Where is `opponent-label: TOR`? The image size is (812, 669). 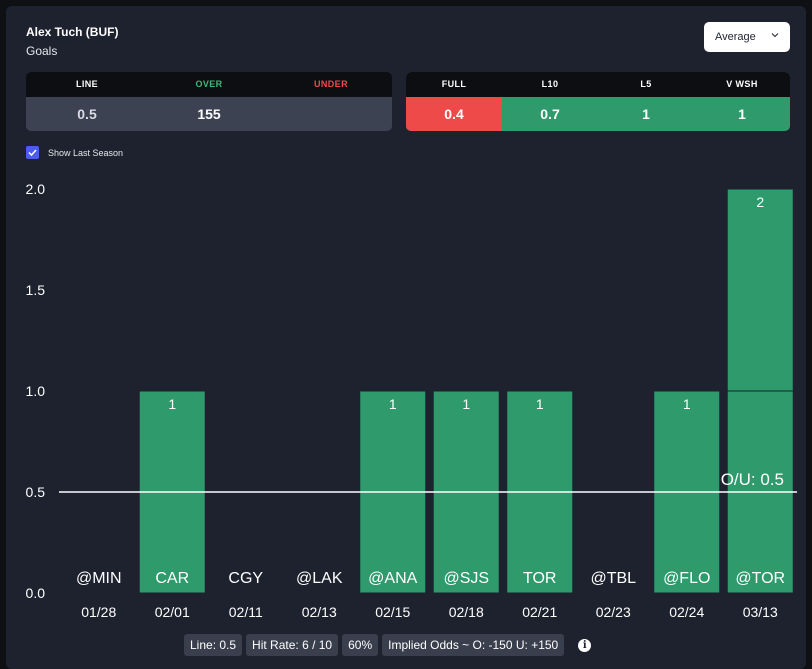 opponent-label: TOR is located at coordinates (539, 578).